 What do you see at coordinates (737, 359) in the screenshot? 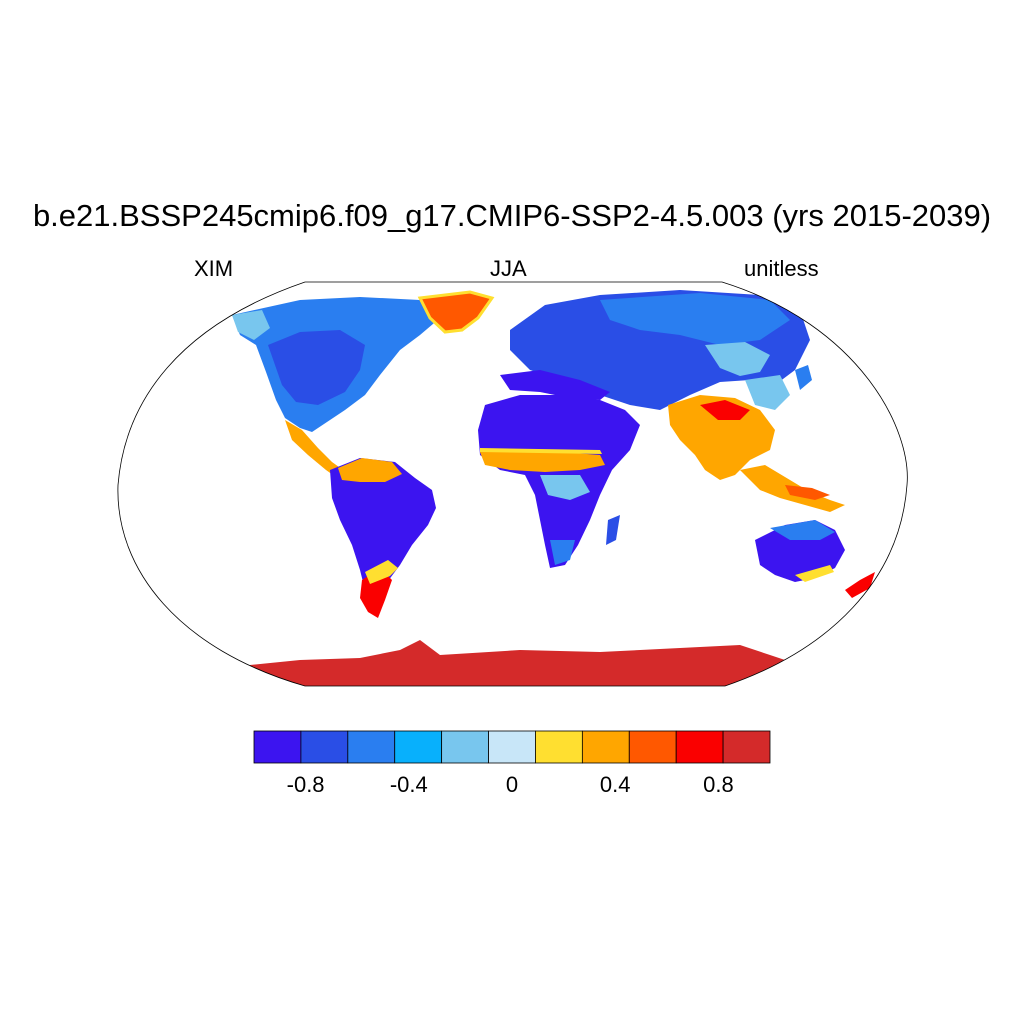
I see `mongolia-region` at bounding box center [737, 359].